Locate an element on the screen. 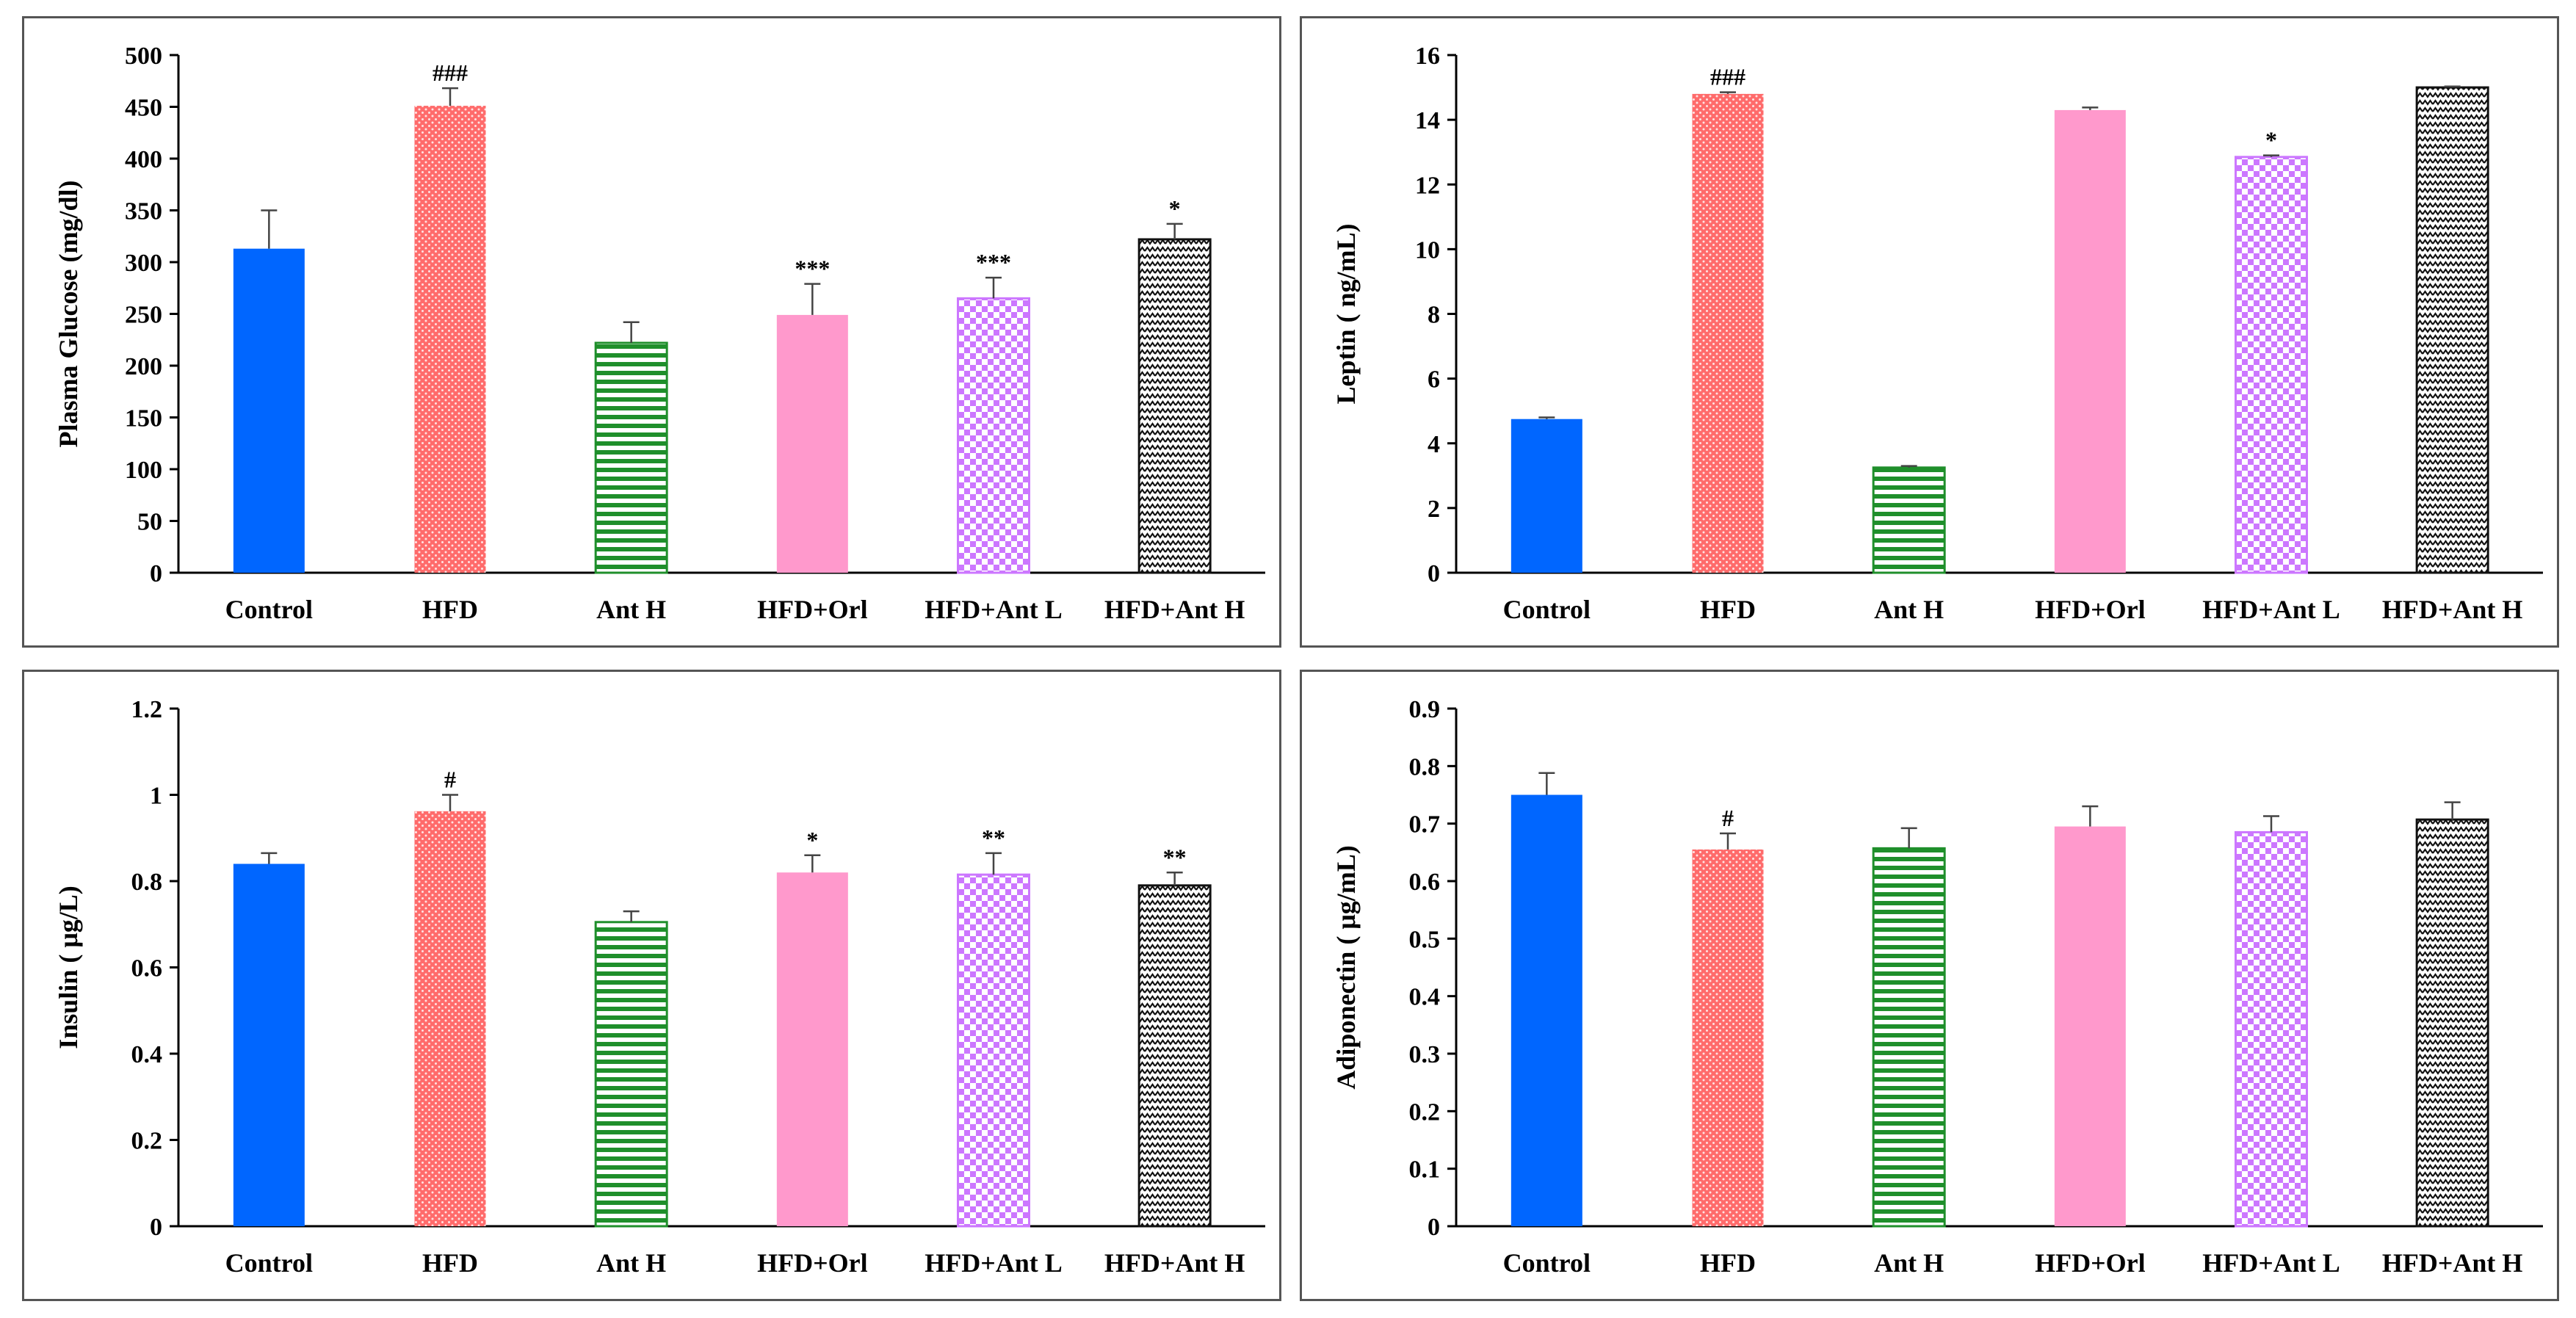 The width and height of the screenshot is (2576, 1318). y-tick-label: 0.9 is located at coordinates (1425, 709).